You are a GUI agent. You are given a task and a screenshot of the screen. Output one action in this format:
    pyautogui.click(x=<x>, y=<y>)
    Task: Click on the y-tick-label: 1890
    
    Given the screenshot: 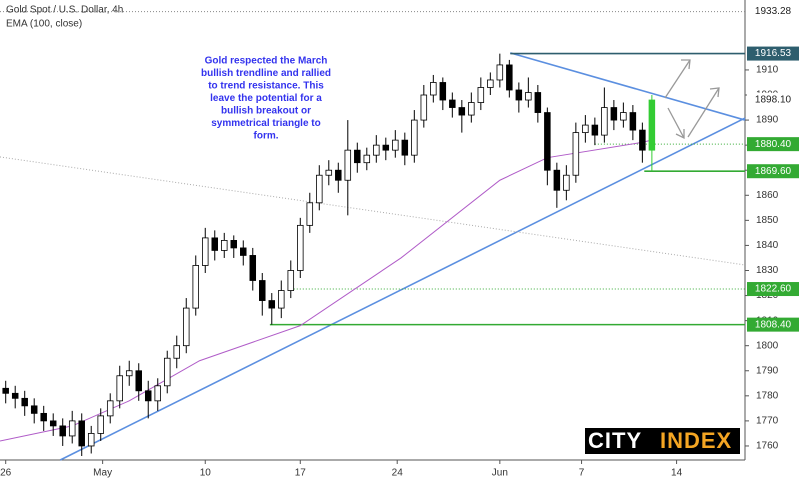 What is the action you would take?
    pyautogui.click(x=767, y=120)
    